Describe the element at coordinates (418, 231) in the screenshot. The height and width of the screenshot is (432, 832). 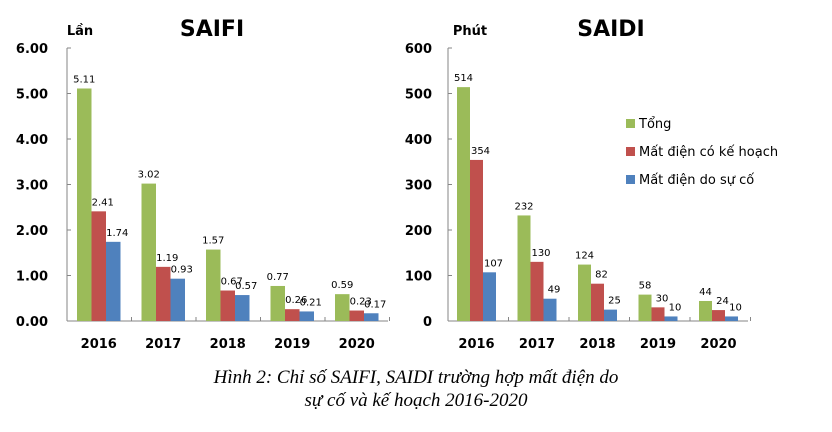
I see `y-tick-label: 200` at that location.